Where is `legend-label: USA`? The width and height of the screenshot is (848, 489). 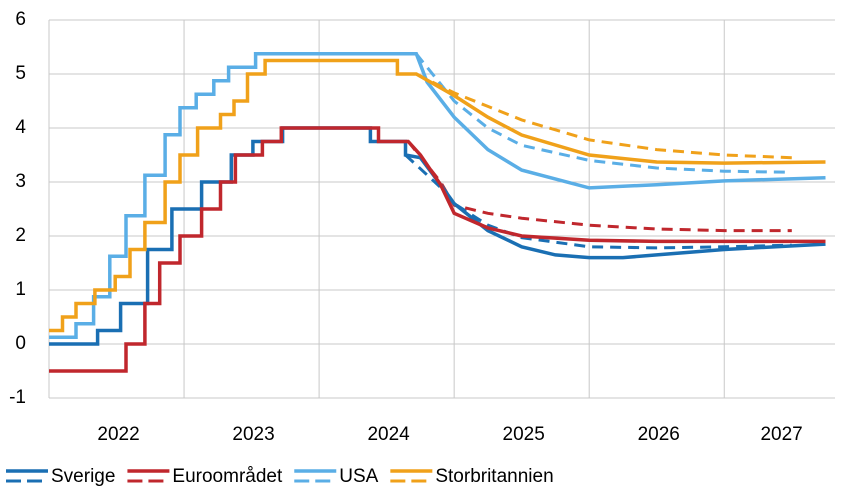 legend-label: USA is located at coordinates (358, 476).